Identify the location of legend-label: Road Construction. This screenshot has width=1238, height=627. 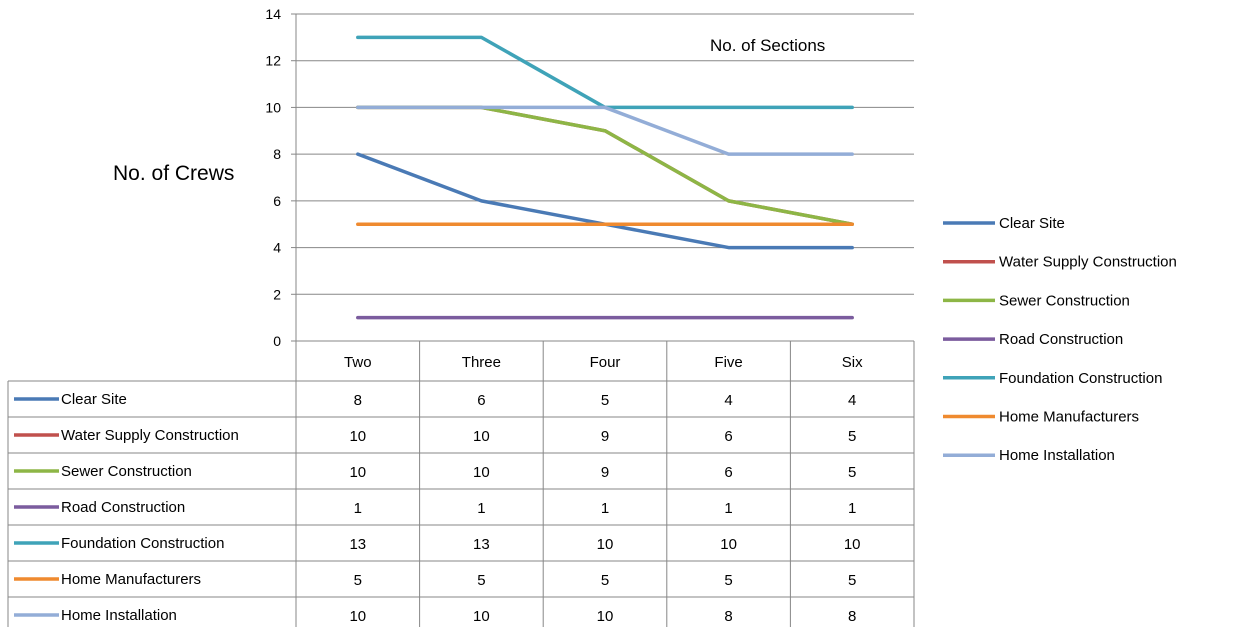
(1061, 339).